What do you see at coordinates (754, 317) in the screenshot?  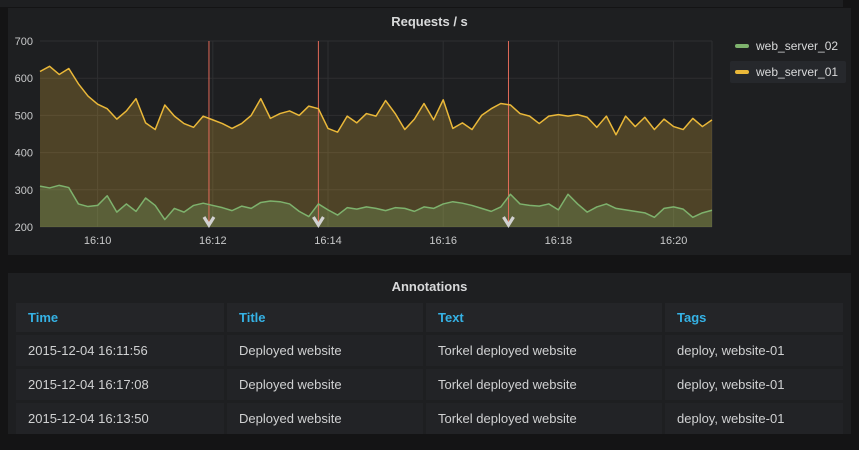 I see `column-header-tags: Tags` at bounding box center [754, 317].